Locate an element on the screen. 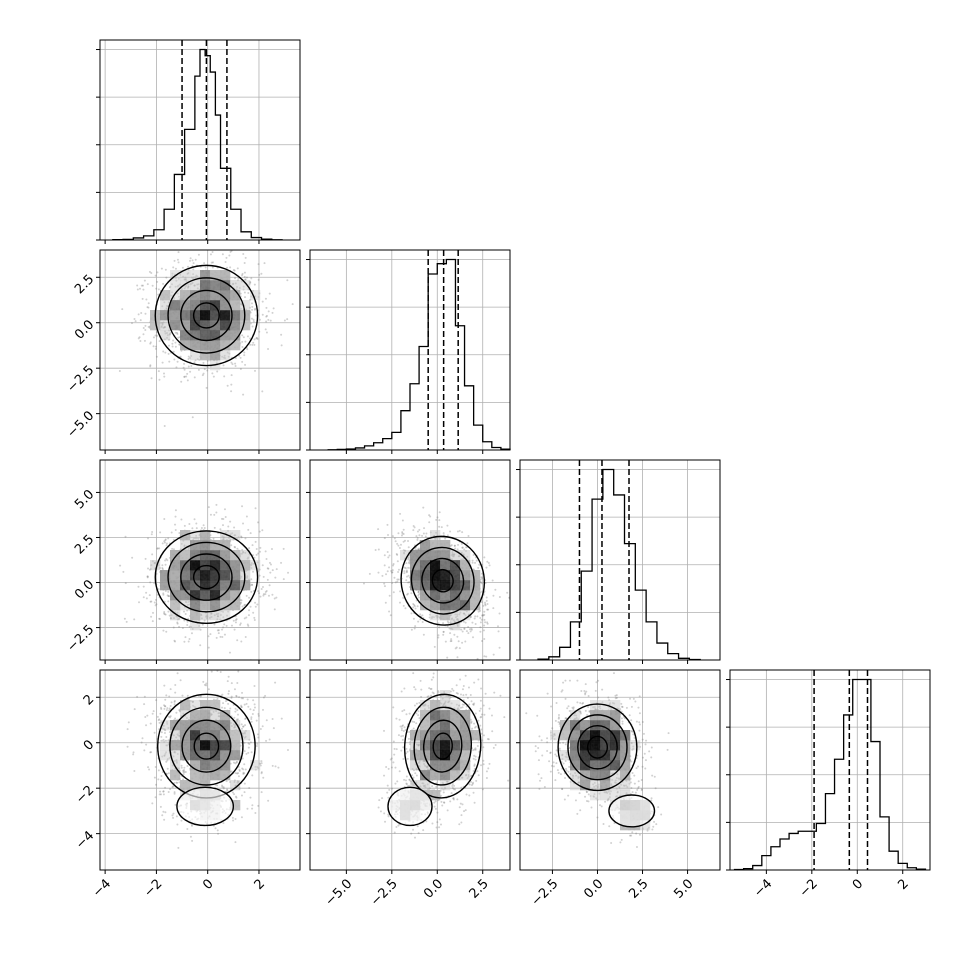 Image resolution: width=970 pixels, height=970 pixels. y-tick-label: 0.0 is located at coordinates (84, 589).